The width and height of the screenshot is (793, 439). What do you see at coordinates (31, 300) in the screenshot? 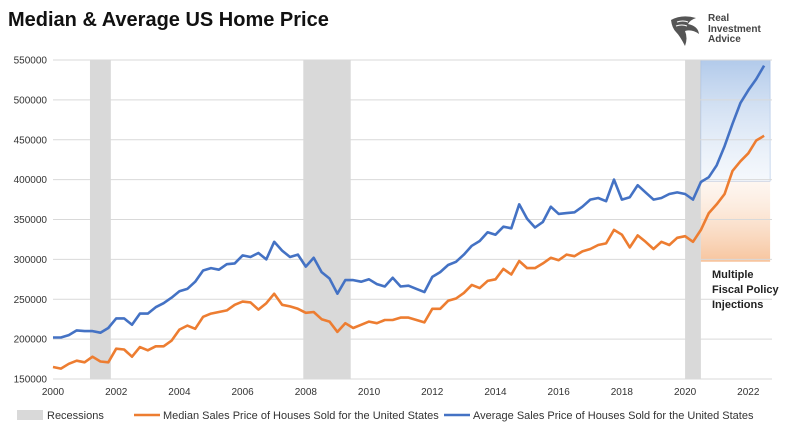
I see `y-tick-label: 250000` at bounding box center [31, 300].